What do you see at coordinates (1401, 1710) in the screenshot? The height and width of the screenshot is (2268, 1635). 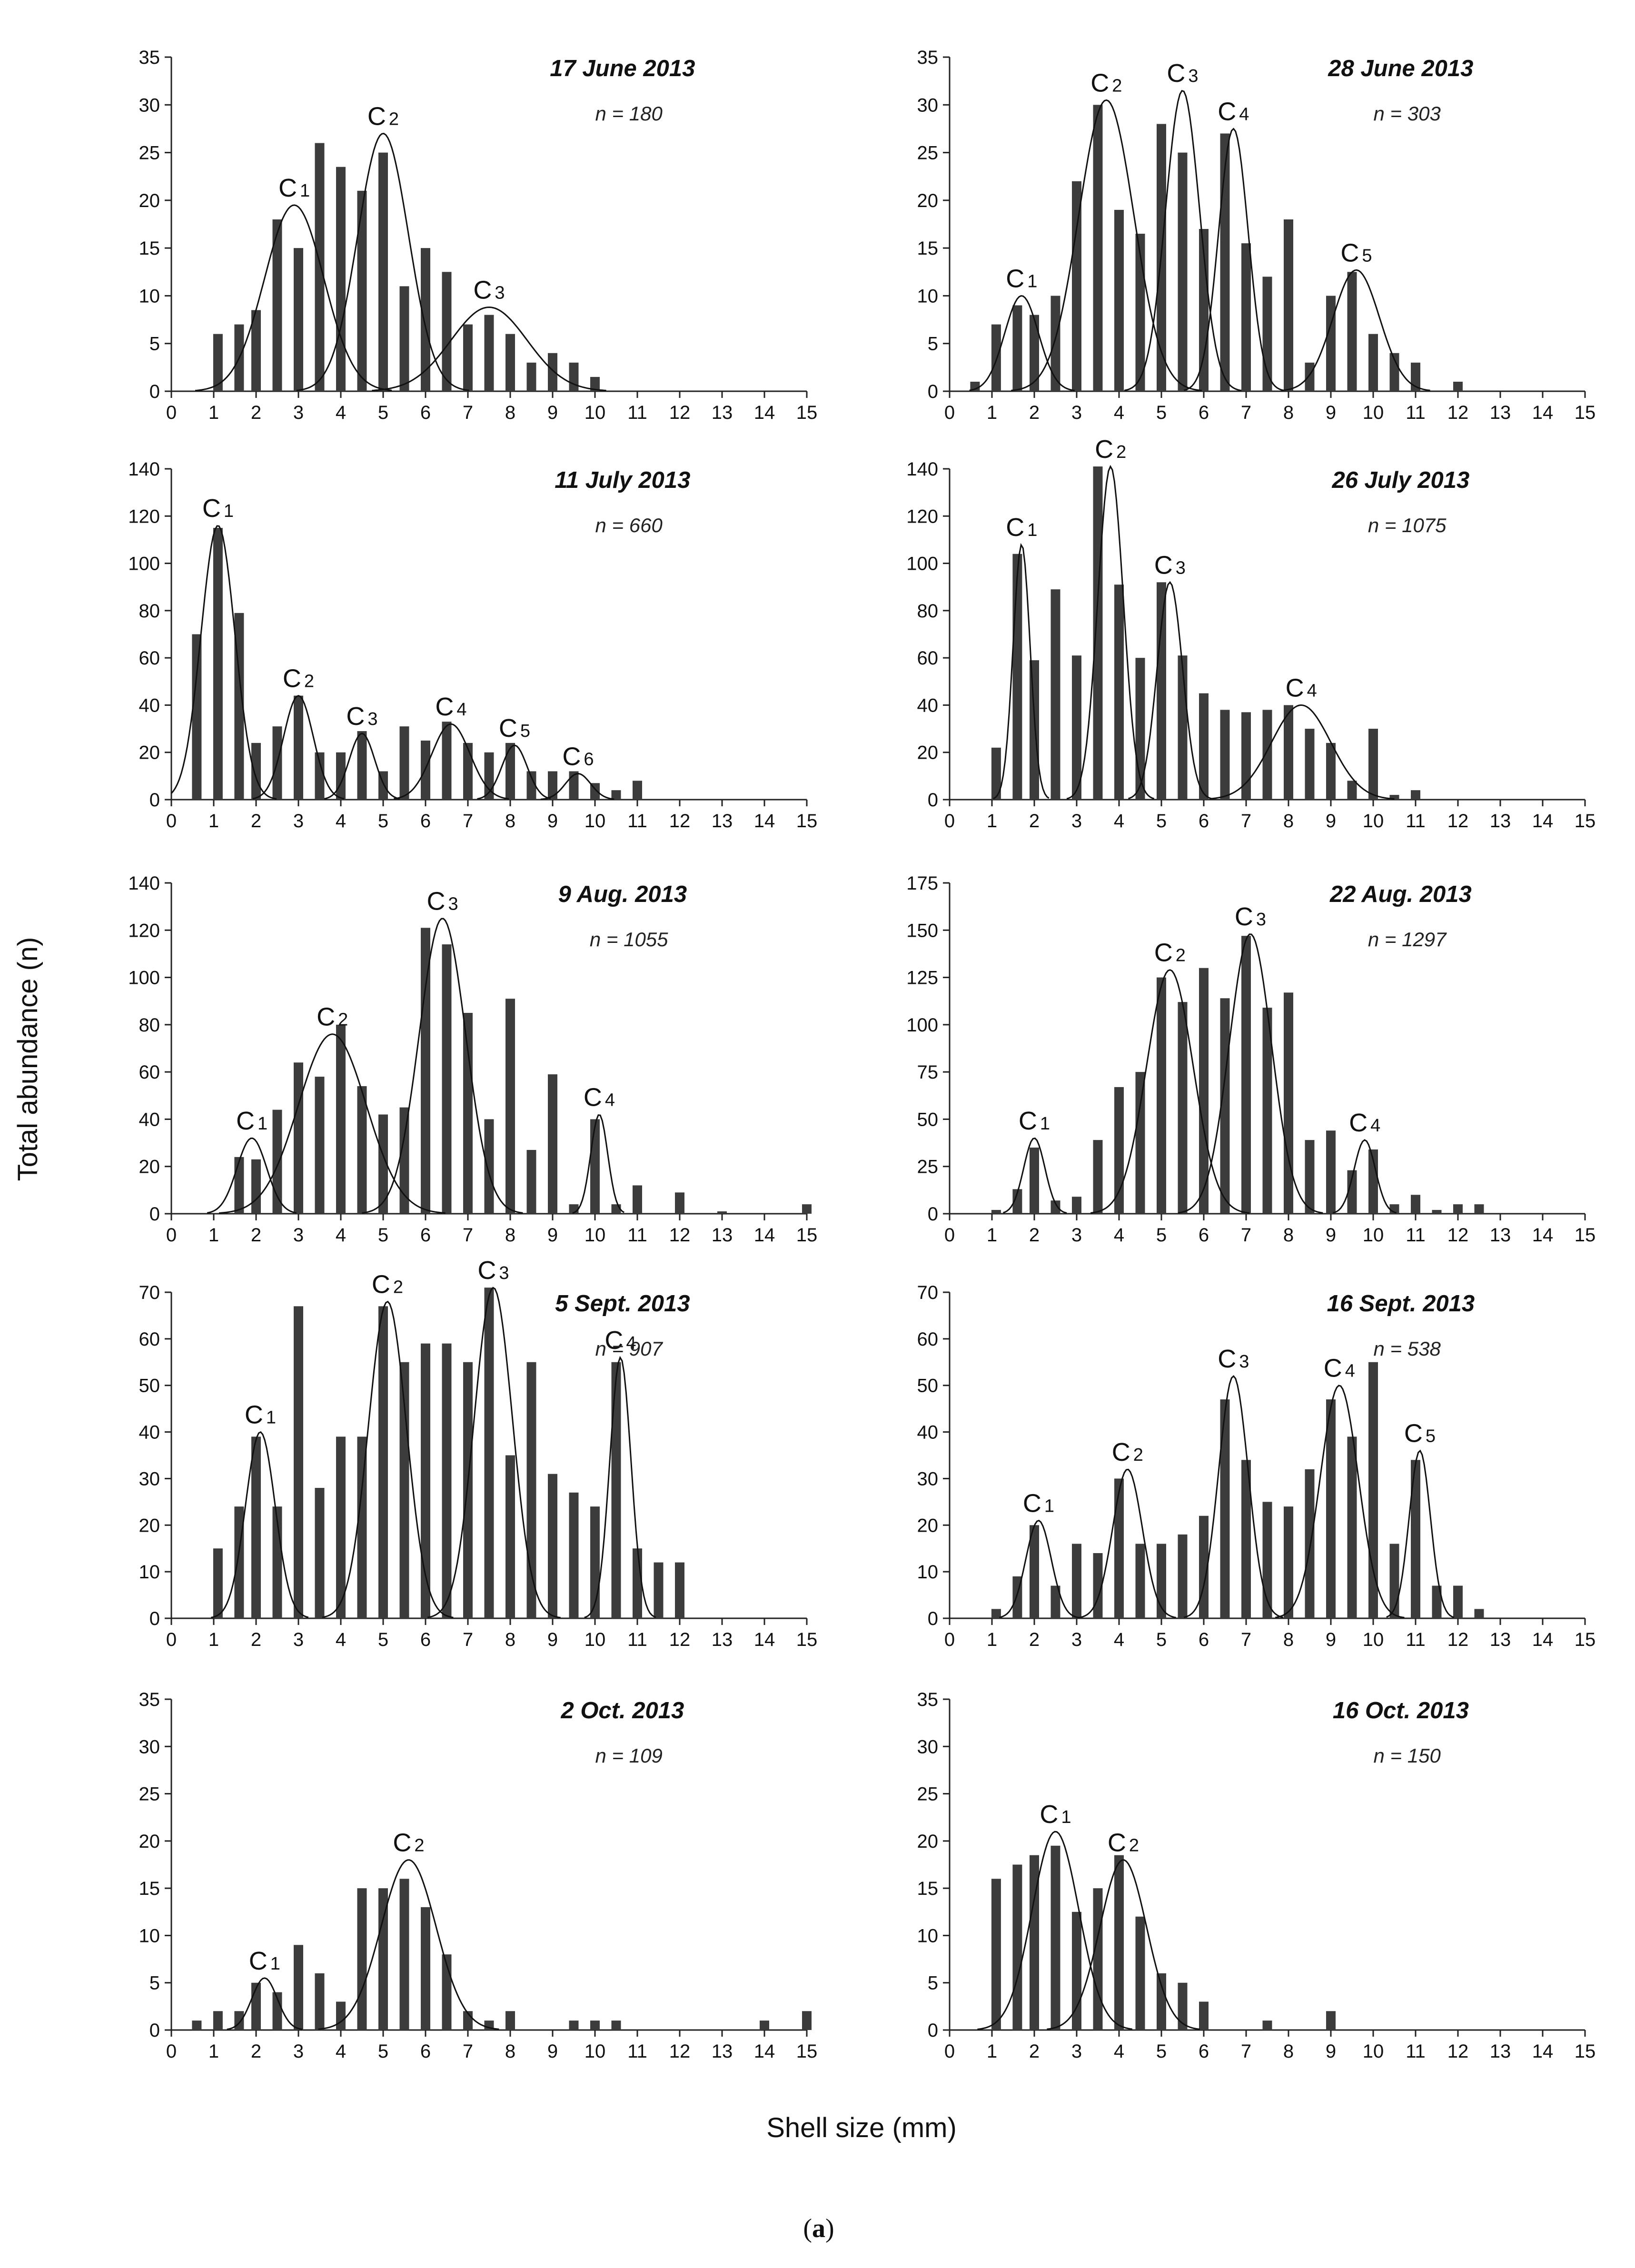 I see `chart-title: 16 Oct. 2013` at bounding box center [1401, 1710].